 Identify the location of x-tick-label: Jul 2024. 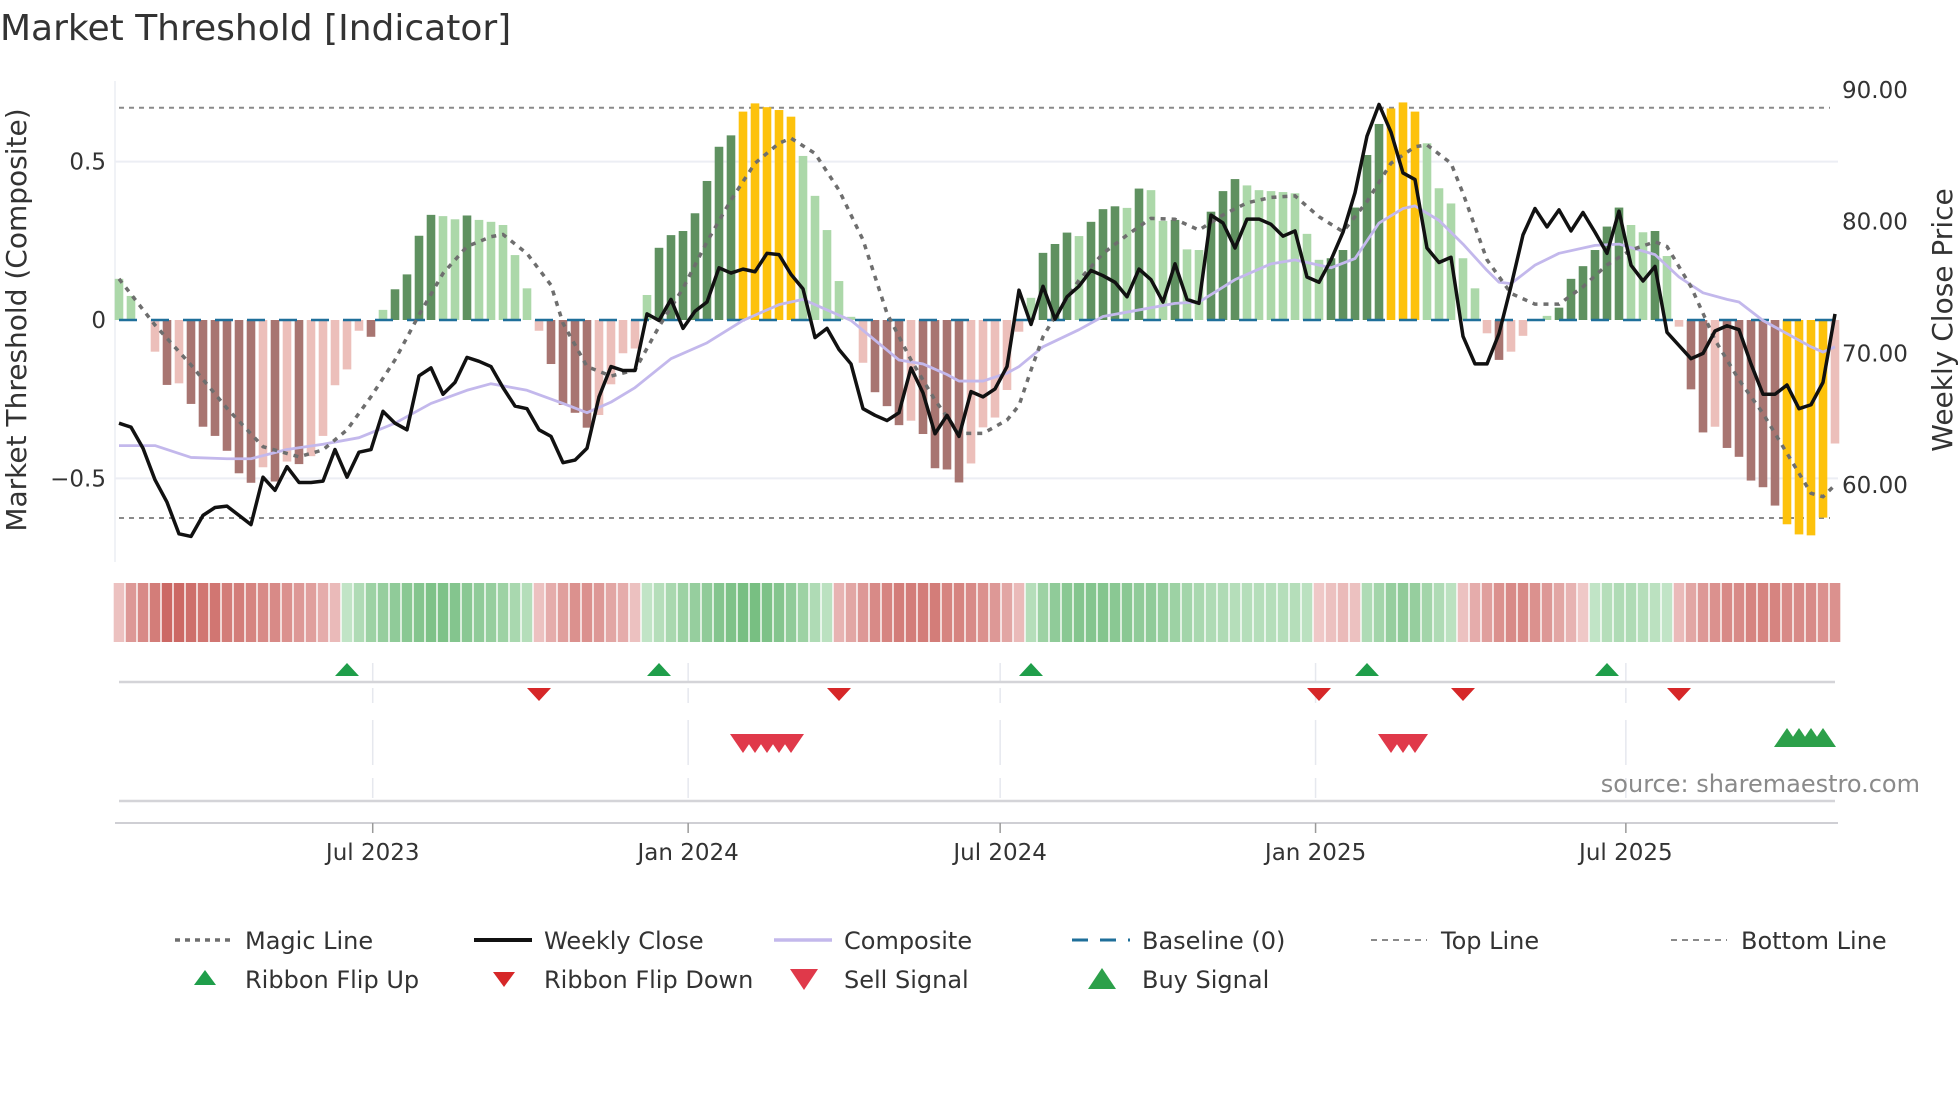
(999, 853).